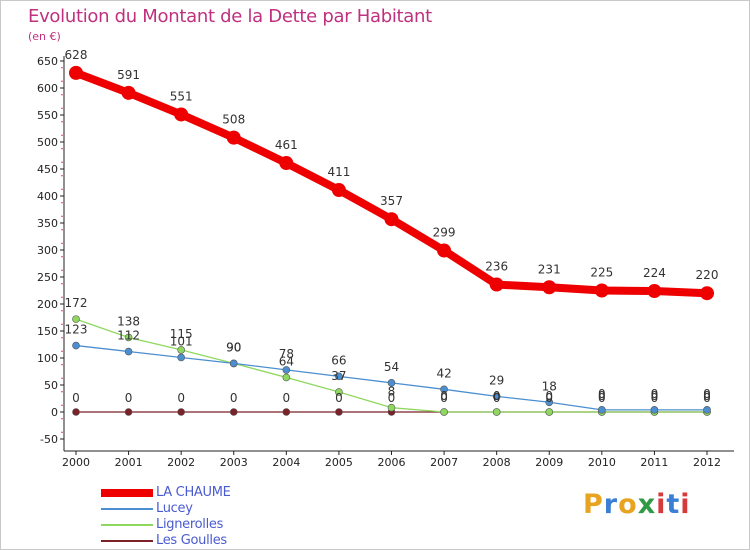 The height and width of the screenshot is (550, 750). What do you see at coordinates (654, 273) in the screenshot?
I see `data-label: 224` at bounding box center [654, 273].